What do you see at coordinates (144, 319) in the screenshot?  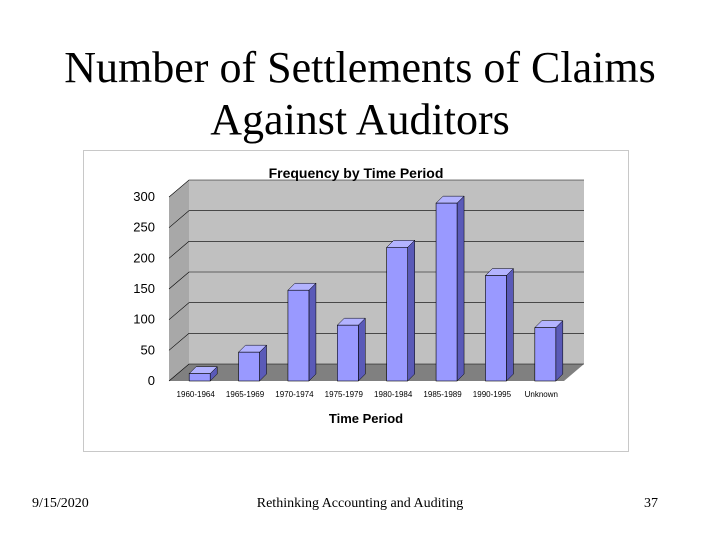 I see `y-tick-label: 100` at bounding box center [144, 319].